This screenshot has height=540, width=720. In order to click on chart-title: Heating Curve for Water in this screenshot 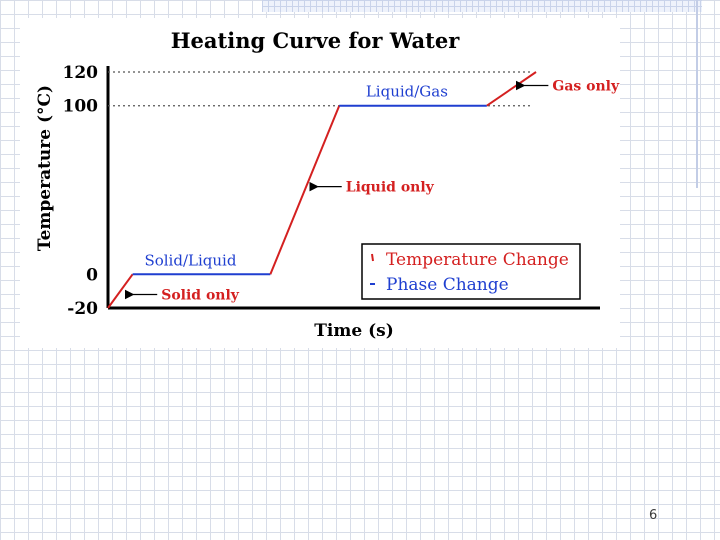, I will do `click(316, 40)`.